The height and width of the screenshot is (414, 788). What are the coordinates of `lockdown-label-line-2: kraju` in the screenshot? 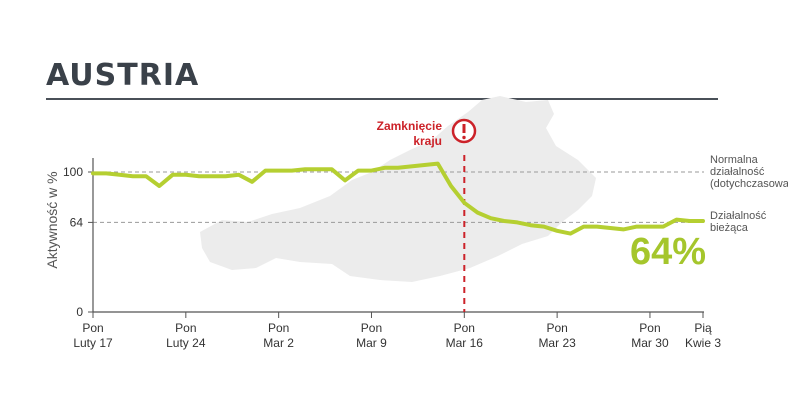 It's located at (427, 141).